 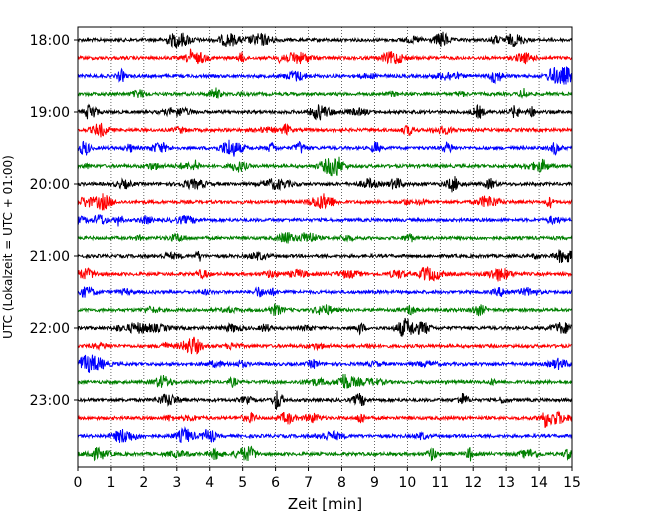 What do you see at coordinates (275, 483) in the screenshot?
I see `x-tick-label: 6` at bounding box center [275, 483].